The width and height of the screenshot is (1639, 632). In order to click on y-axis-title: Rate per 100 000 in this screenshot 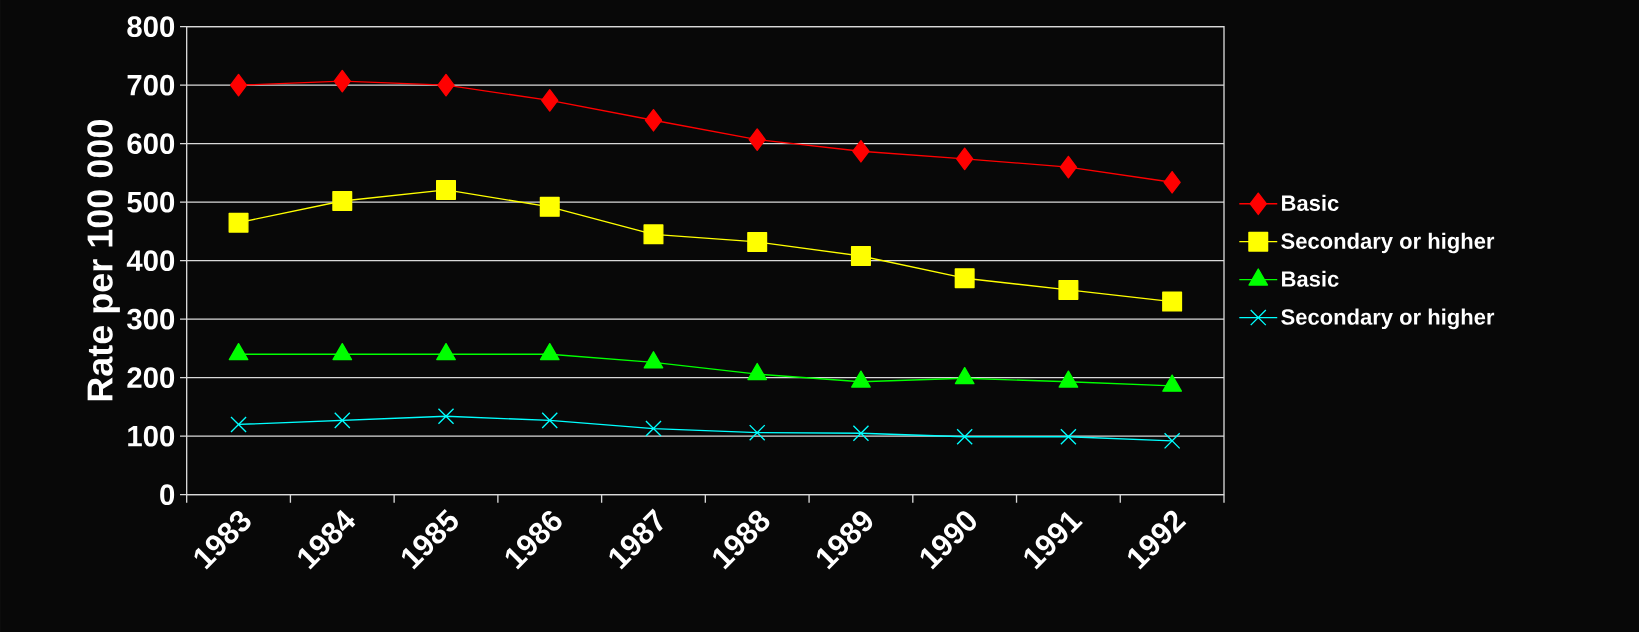, I will do `click(103, 260)`.